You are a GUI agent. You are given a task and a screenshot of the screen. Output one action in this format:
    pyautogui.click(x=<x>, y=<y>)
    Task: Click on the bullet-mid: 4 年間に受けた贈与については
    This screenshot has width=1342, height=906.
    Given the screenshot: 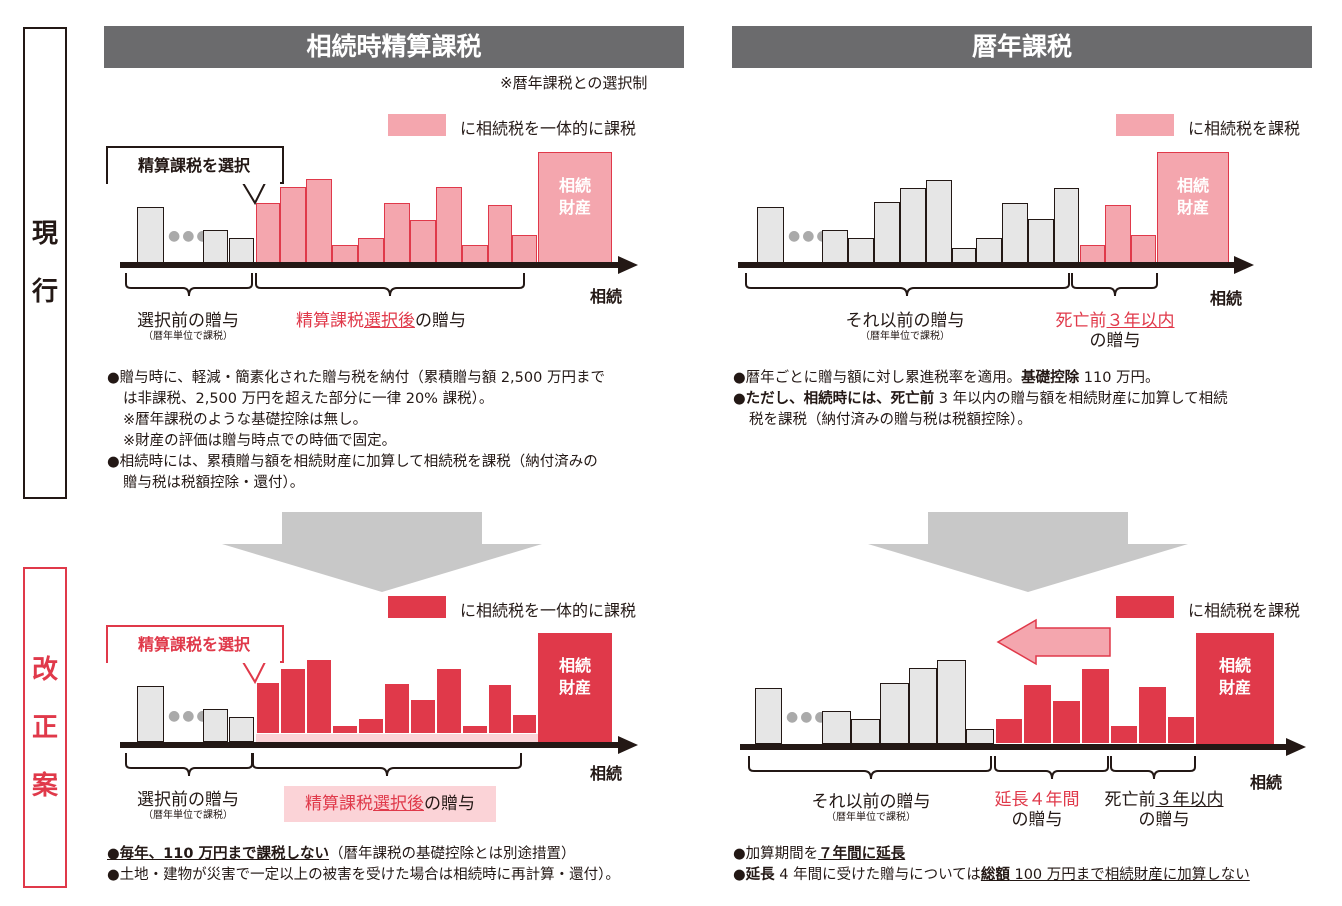 What is the action you would take?
    pyautogui.click(x=877, y=875)
    